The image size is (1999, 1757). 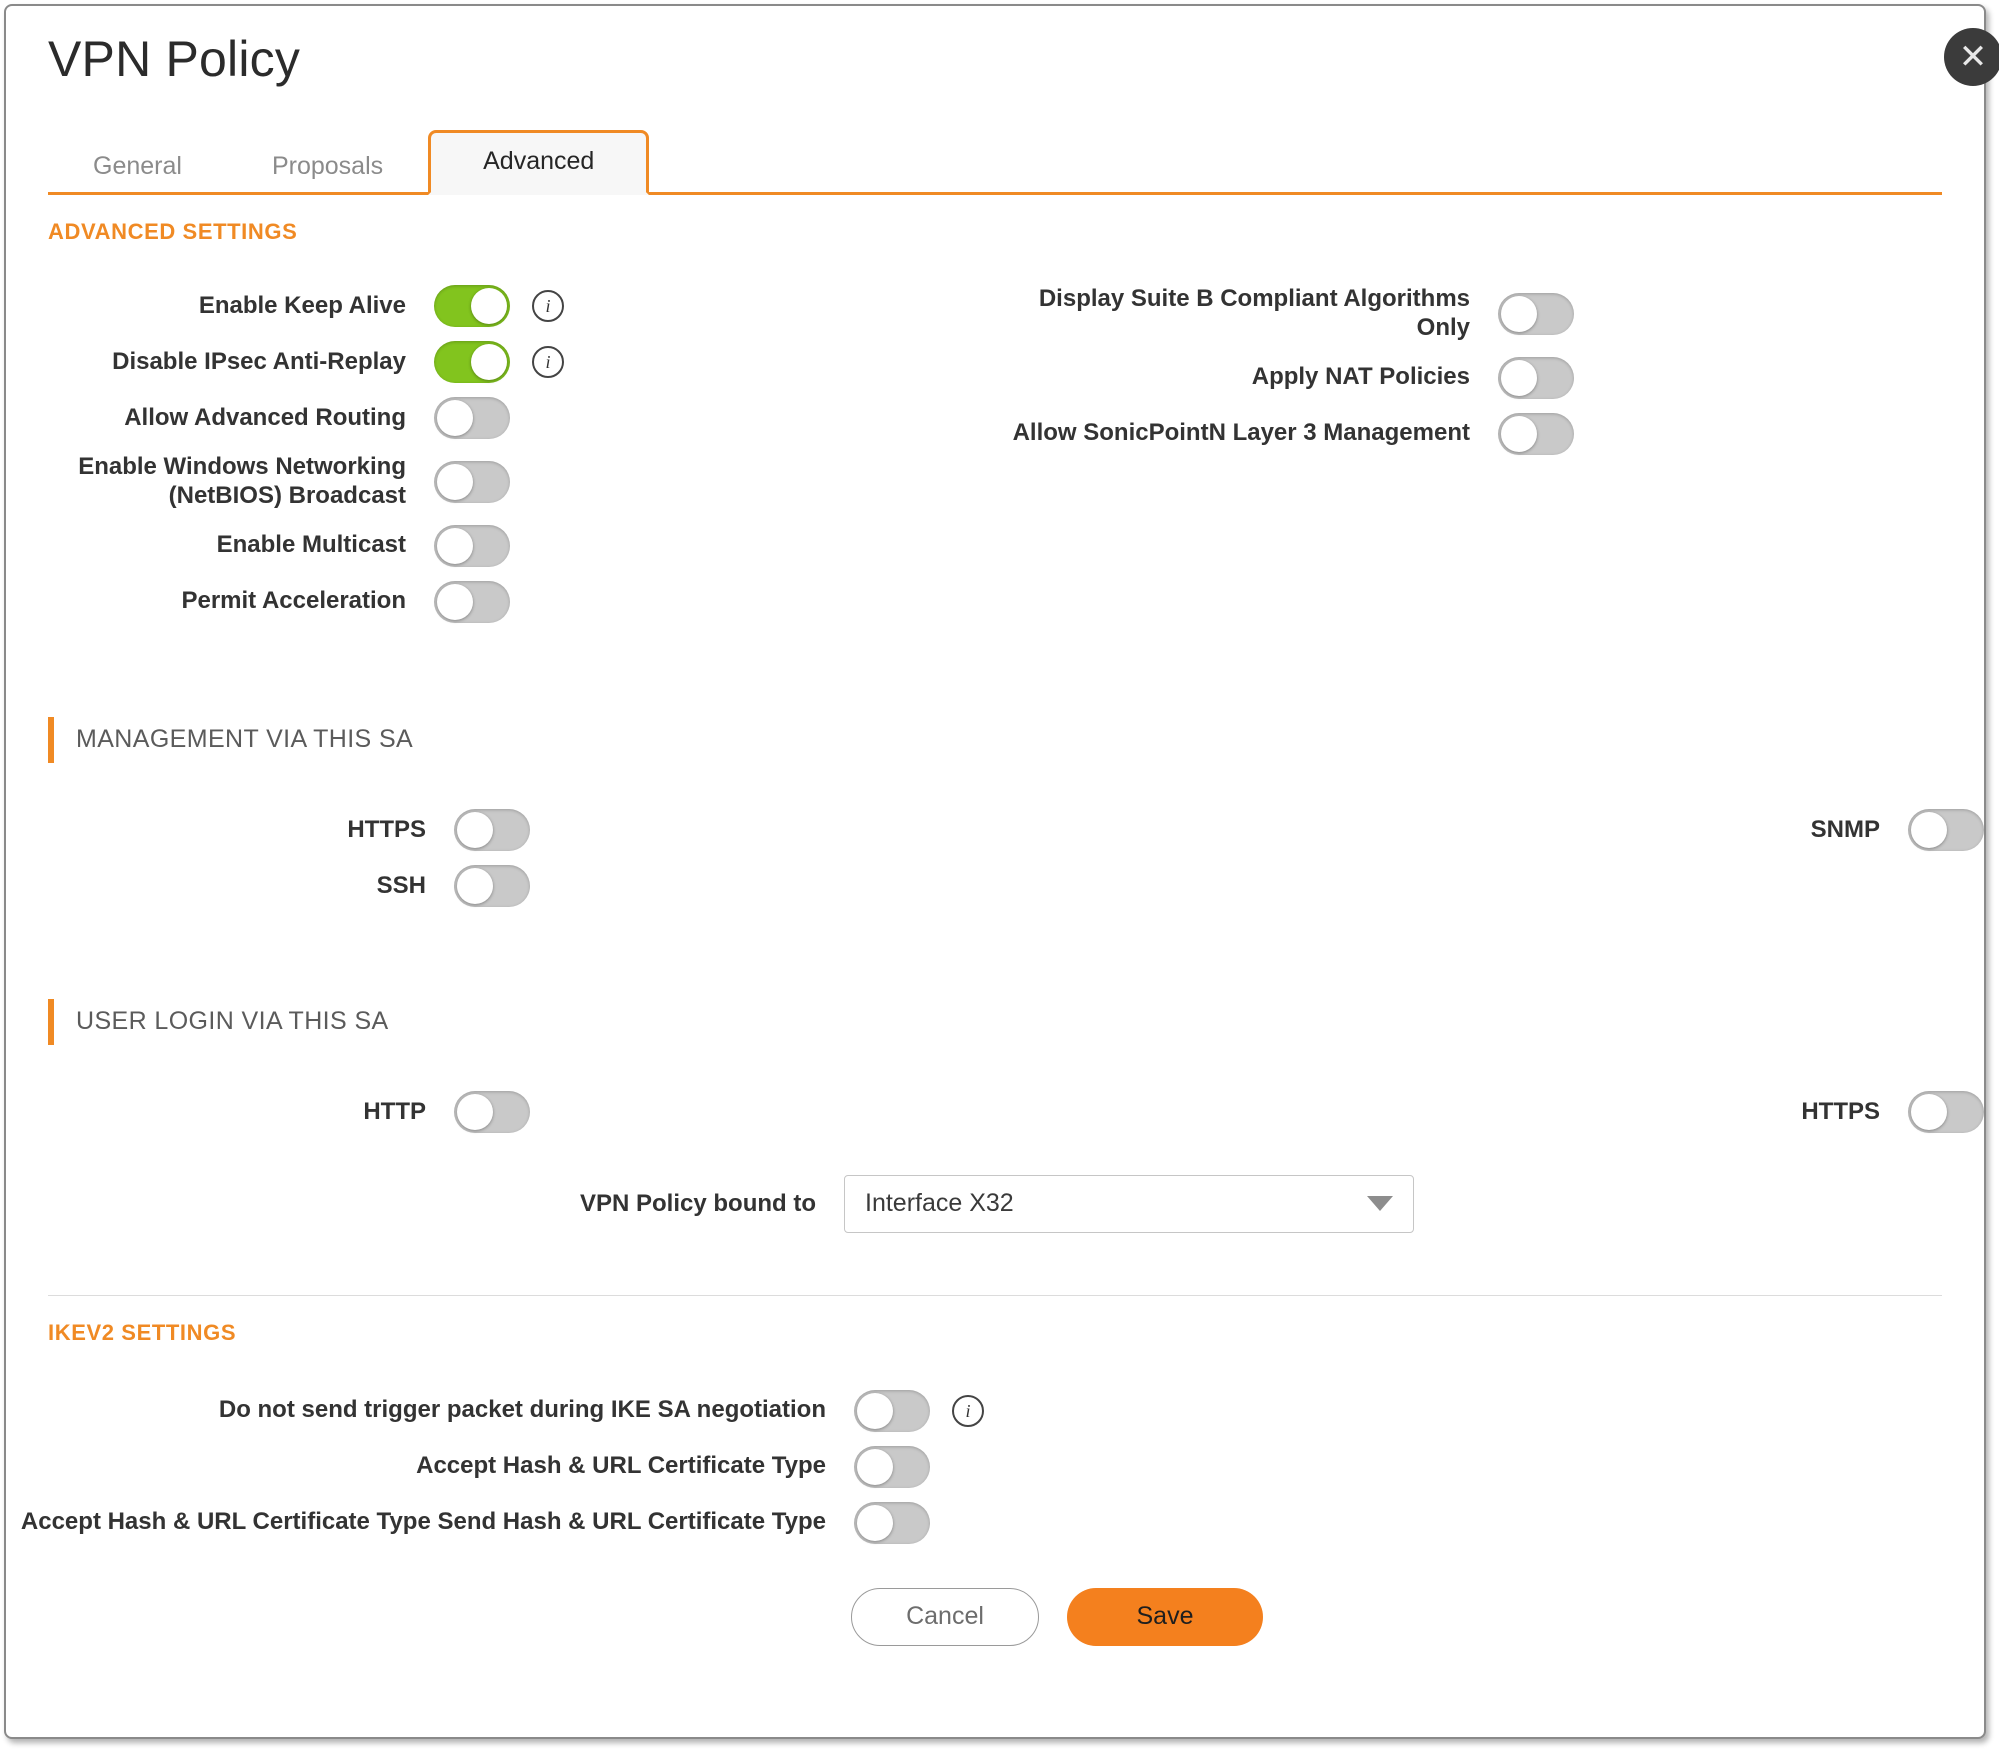 I want to click on vpn-policy-bound-to-label: VPN Policy bound to, so click(x=697, y=1203).